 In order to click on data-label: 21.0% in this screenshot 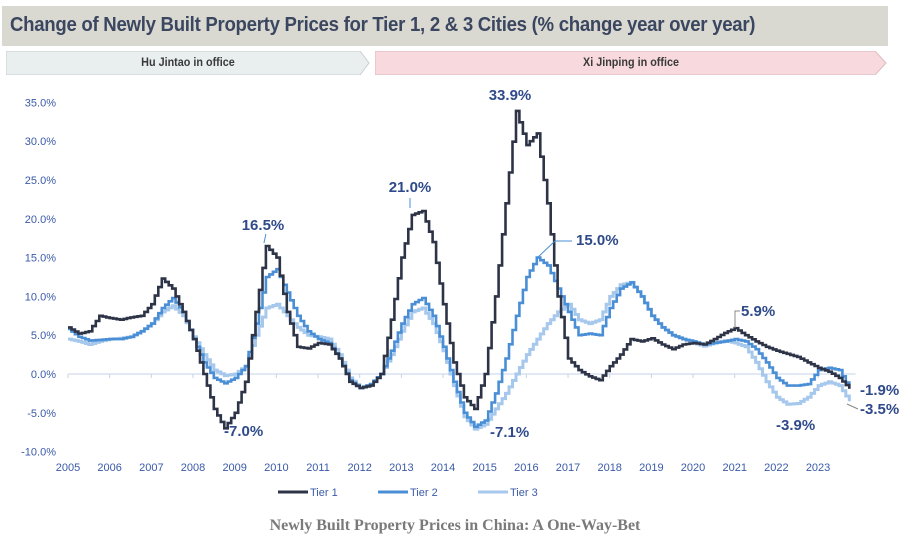, I will do `click(410, 187)`.